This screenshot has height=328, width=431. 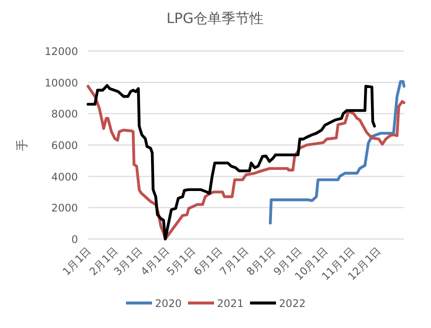 I want to click on y-tick-label: 8000, so click(x=64, y=114).